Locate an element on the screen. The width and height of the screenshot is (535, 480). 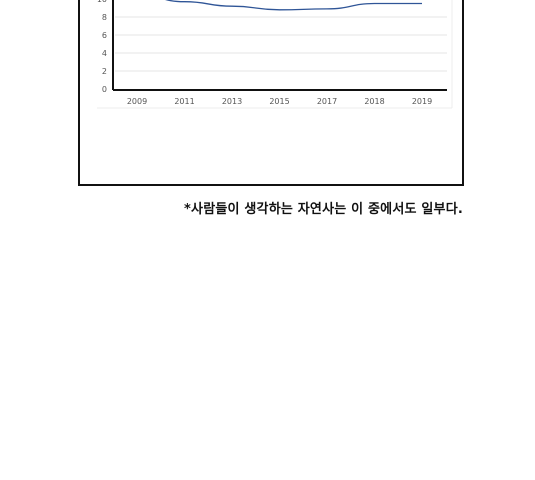
y-tick-label-6: 6 is located at coordinates (104, 35).